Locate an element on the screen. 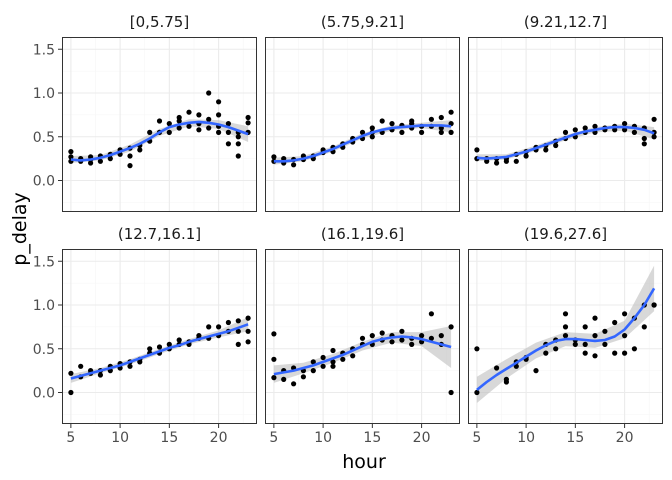 Image resolution: width=672 pixels, height=480 pixels. facet-panel: (9.21,12.7] is located at coordinates (565, 112).